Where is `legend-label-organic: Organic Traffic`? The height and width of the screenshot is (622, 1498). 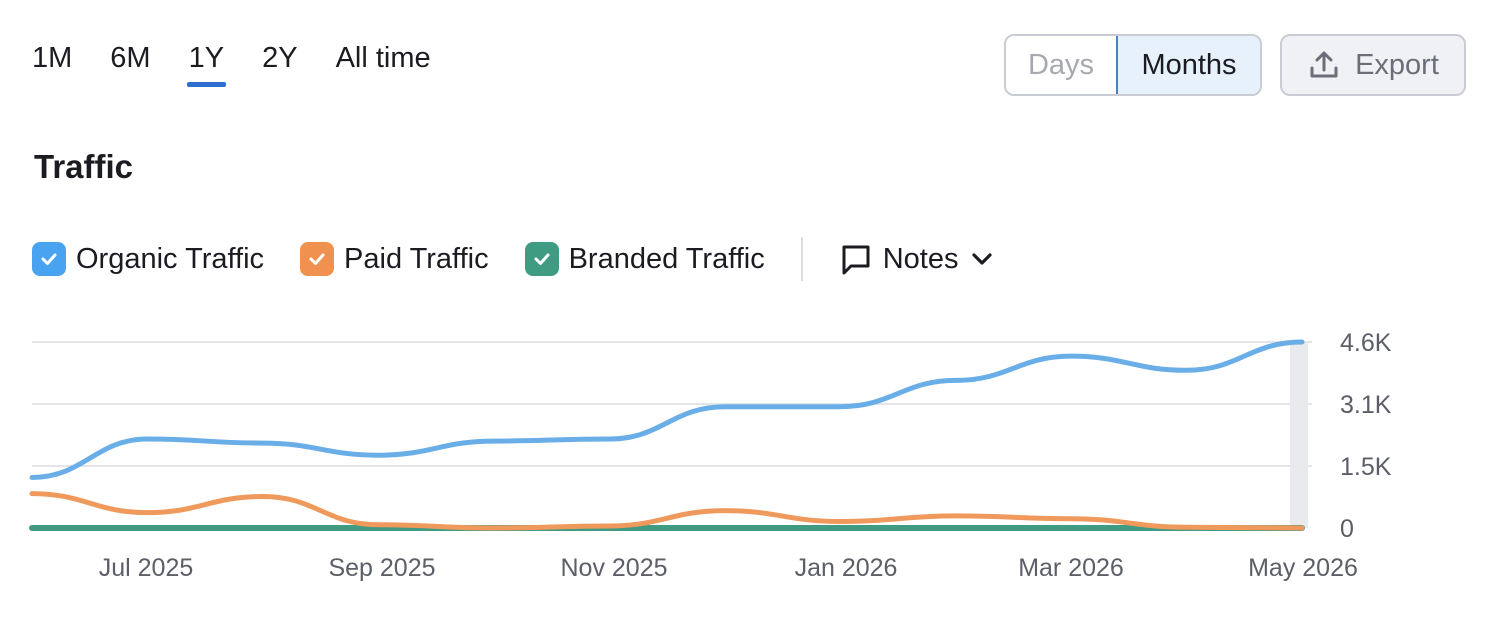 legend-label-organic: Organic Traffic is located at coordinates (170, 258).